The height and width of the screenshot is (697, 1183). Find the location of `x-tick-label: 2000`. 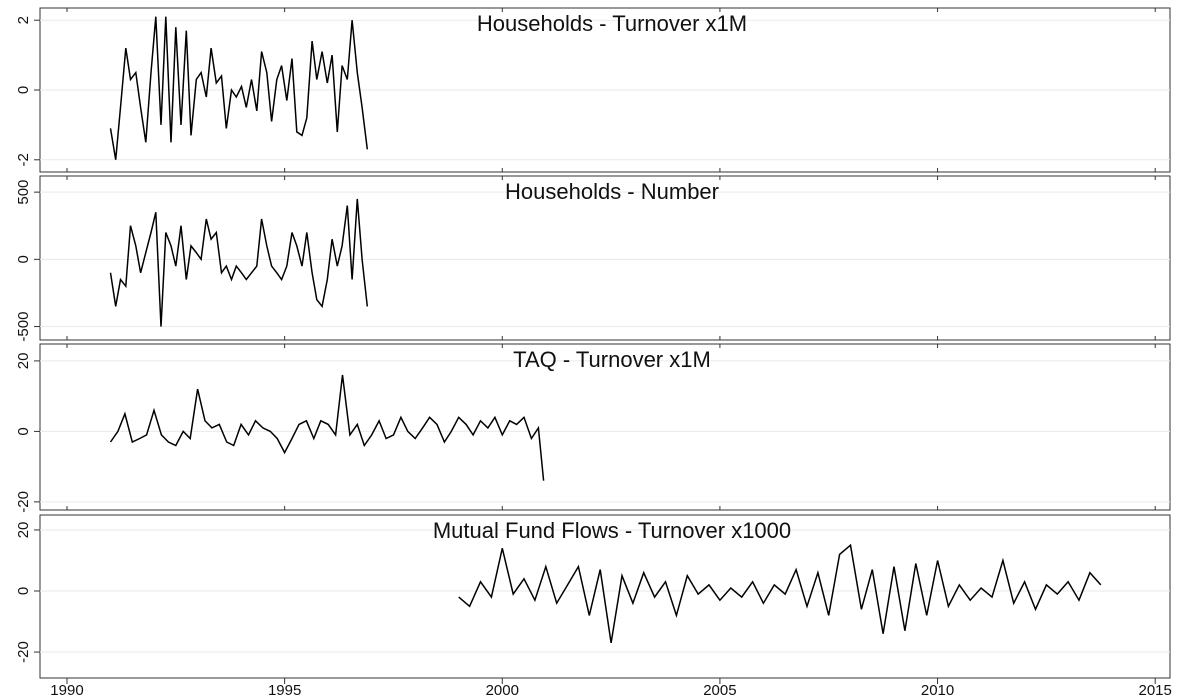

x-tick-label: 2000 is located at coordinates (502, 689).